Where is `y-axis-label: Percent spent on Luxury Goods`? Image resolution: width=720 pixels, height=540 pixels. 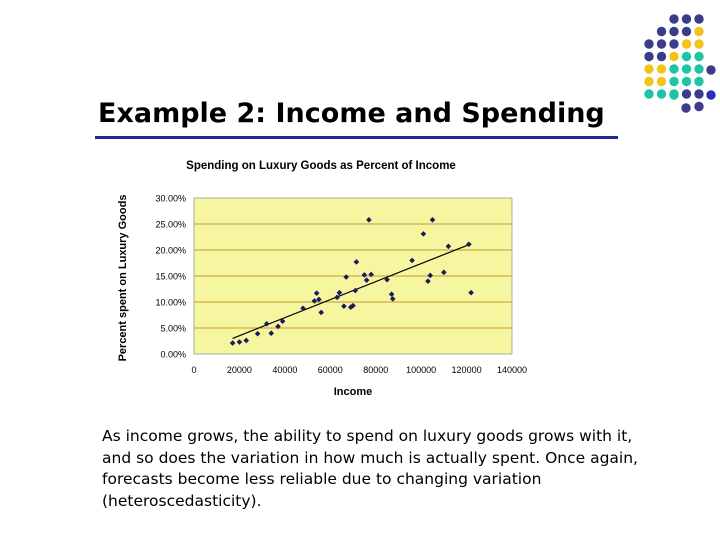 y-axis-label: Percent spent on Luxury Goods is located at coordinates (123, 278).